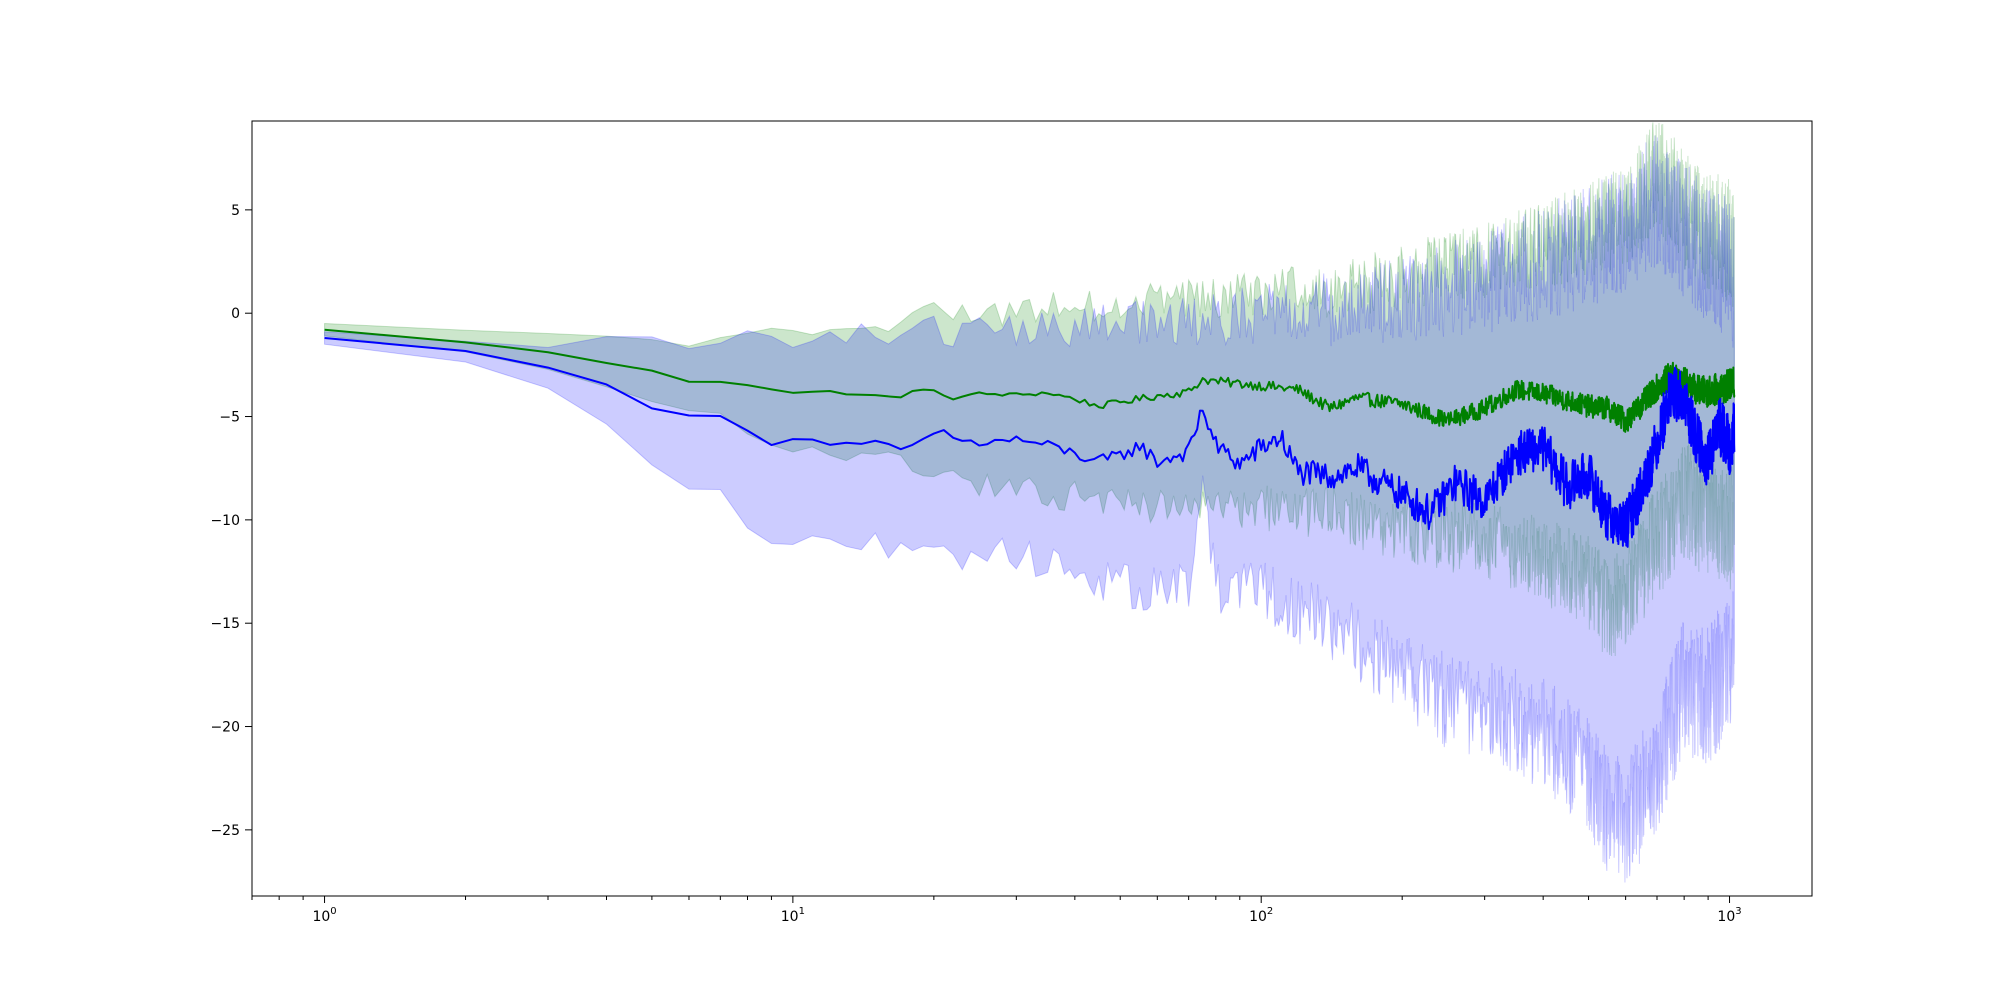  What do you see at coordinates (229, 418) in the screenshot?
I see `y-tick-label: −5` at bounding box center [229, 418].